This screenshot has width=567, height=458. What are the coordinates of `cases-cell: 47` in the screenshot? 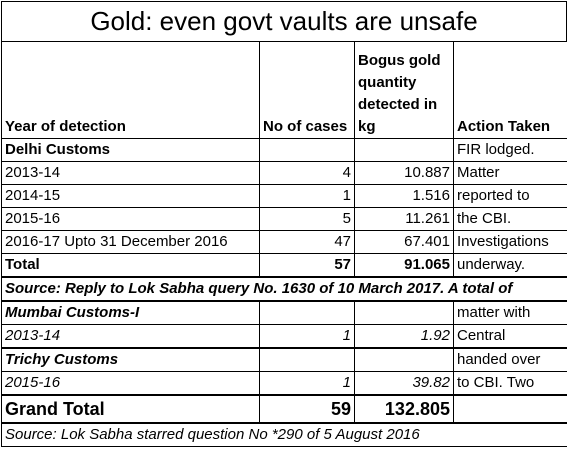 It's located at (307, 242).